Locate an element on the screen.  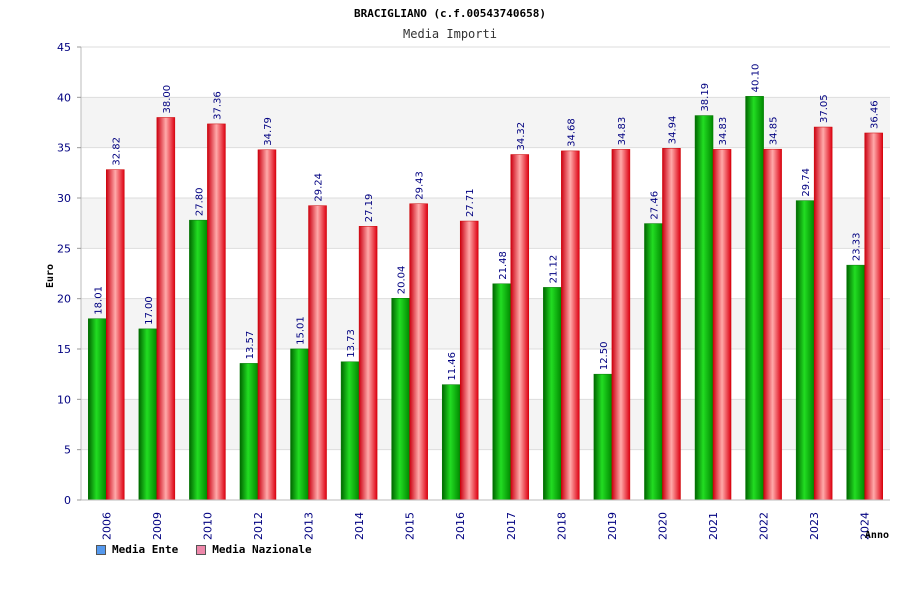
x-tick-label: 2023 is located at coordinates (814, 526).